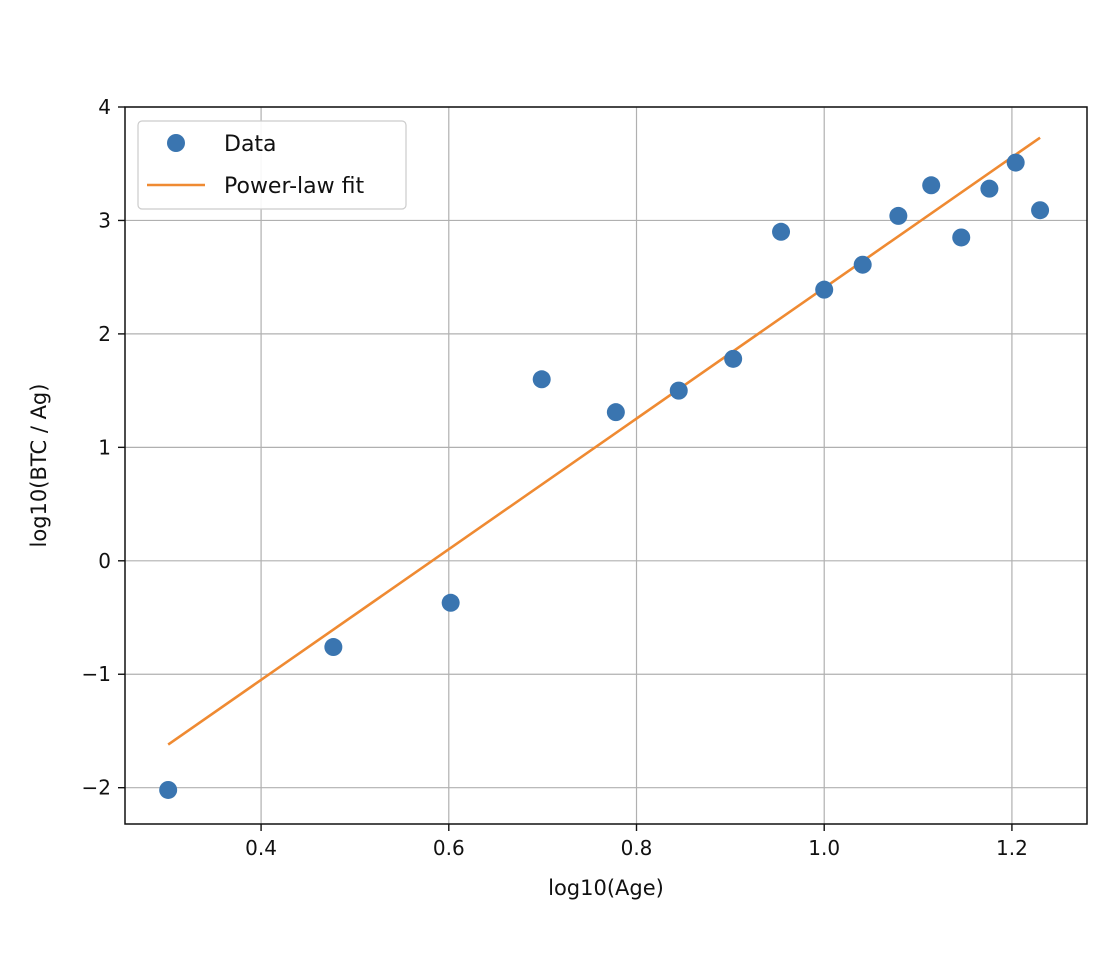 This screenshot has width=1107, height=961. What do you see at coordinates (606, 888) in the screenshot?
I see `x-axis-label: log10(Age)` at bounding box center [606, 888].